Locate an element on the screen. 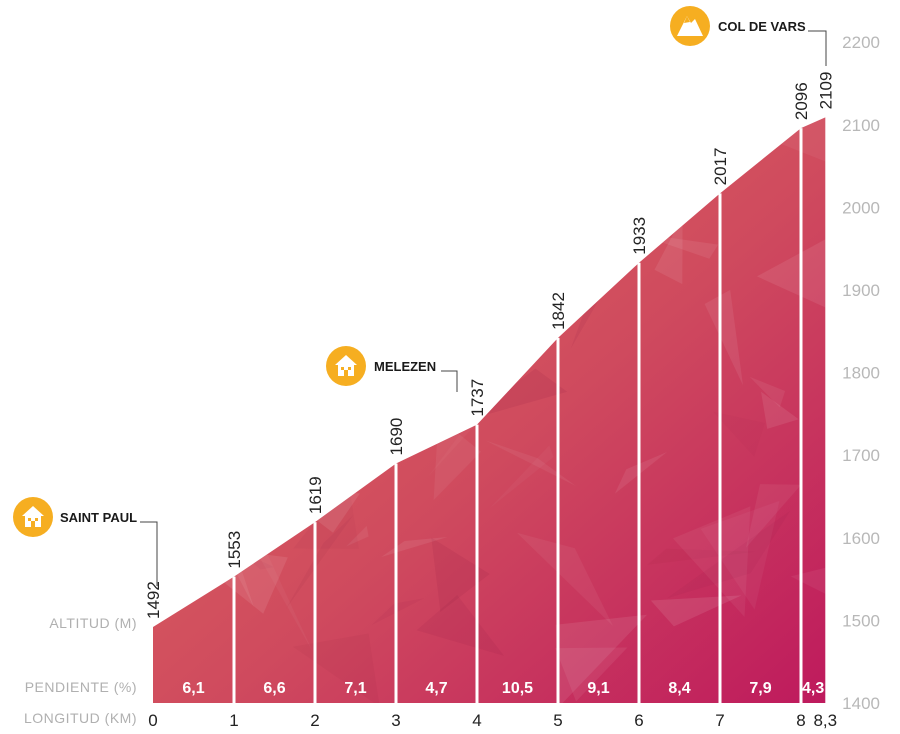 Image resolution: width=900 pixels, height=734 pixels. x-tick-label: 7 is located at coordinates (719, 720).